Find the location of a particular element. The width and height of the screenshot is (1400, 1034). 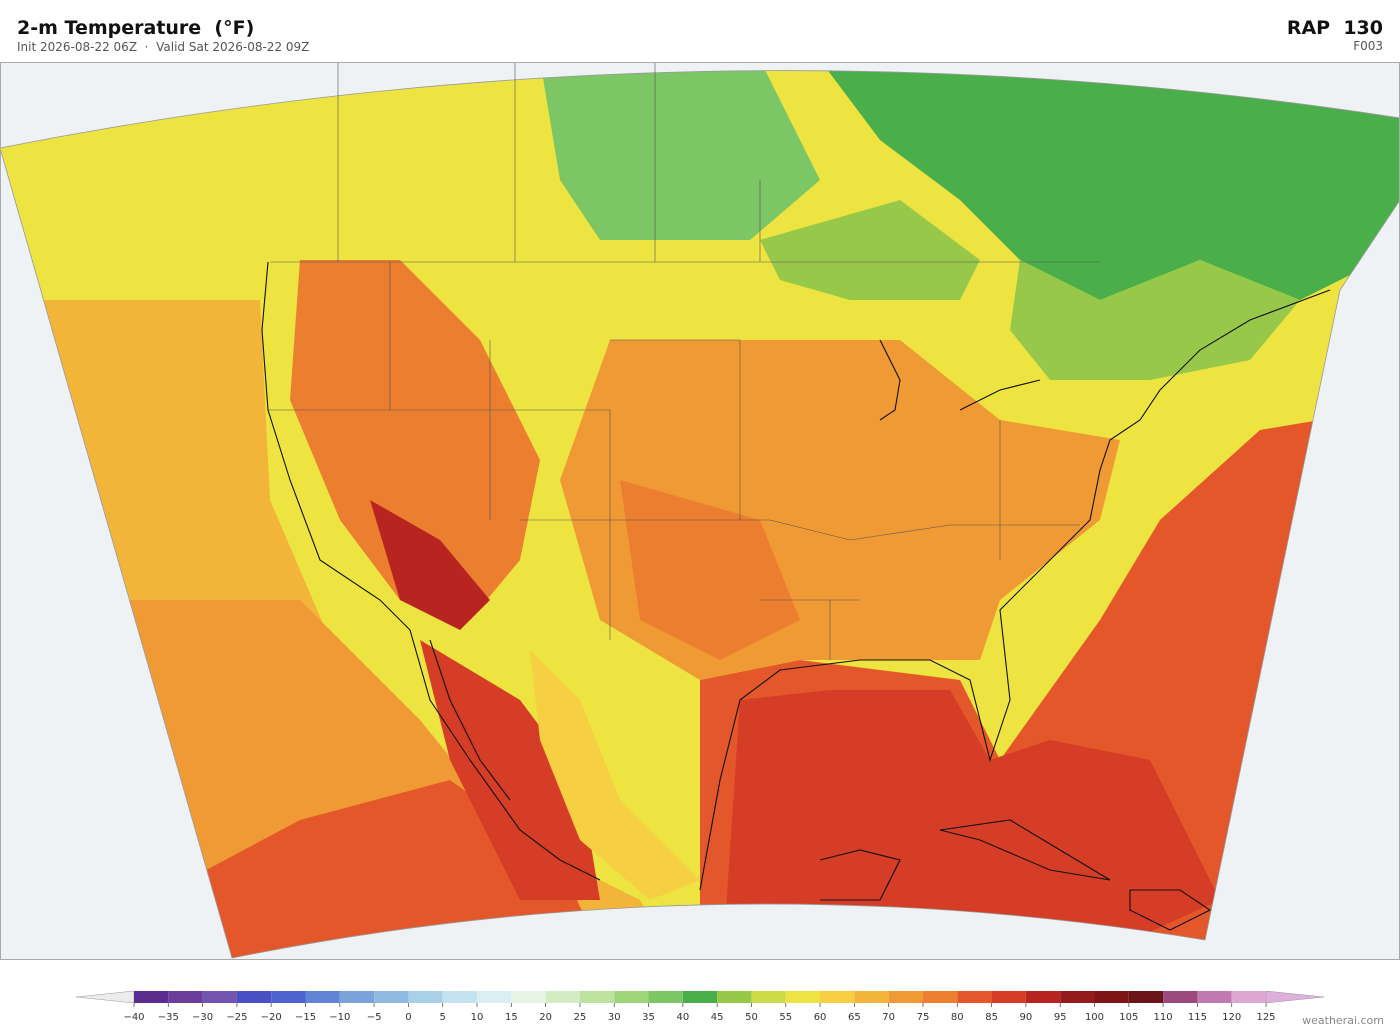

tick-label: −40 is located at coordinates (133, 1017).